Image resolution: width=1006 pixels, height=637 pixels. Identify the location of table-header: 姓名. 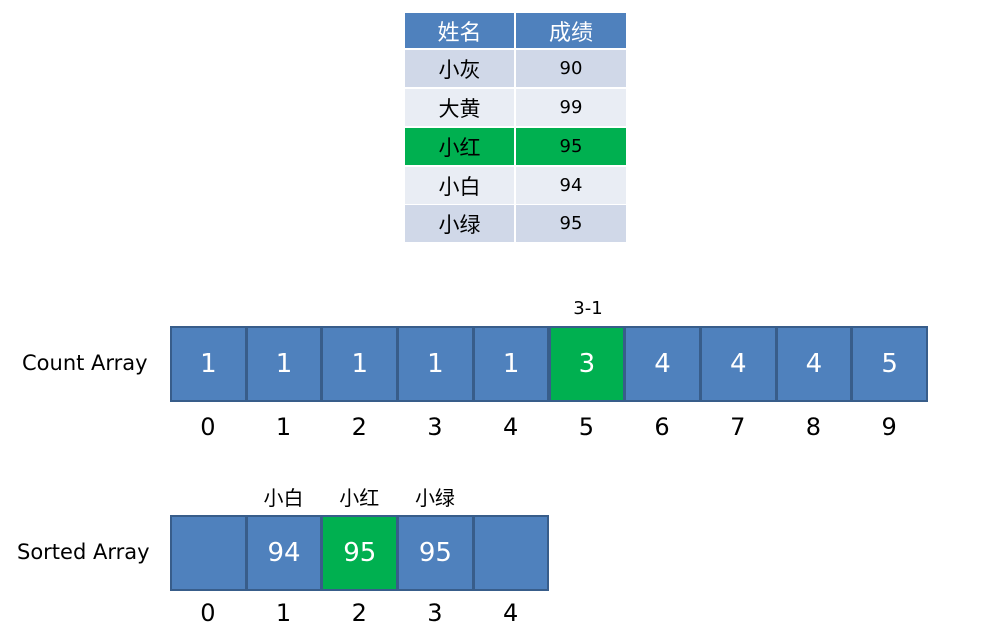
(459, 30).